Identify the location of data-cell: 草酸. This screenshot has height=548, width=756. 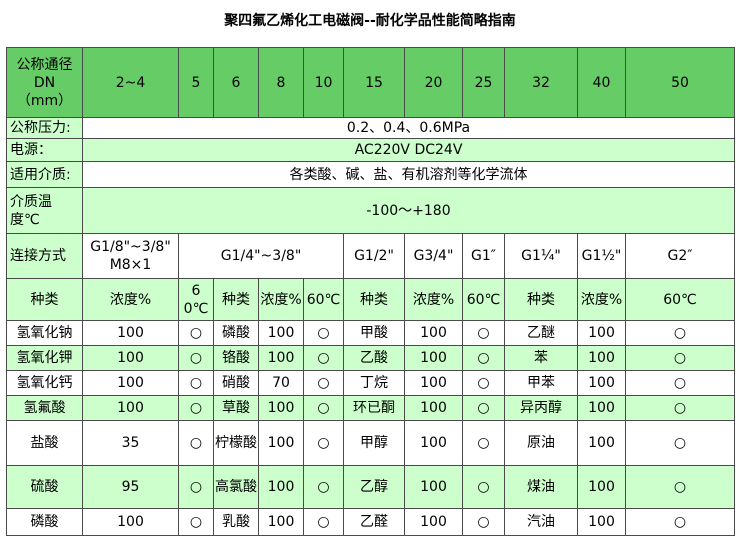
(236, 408).